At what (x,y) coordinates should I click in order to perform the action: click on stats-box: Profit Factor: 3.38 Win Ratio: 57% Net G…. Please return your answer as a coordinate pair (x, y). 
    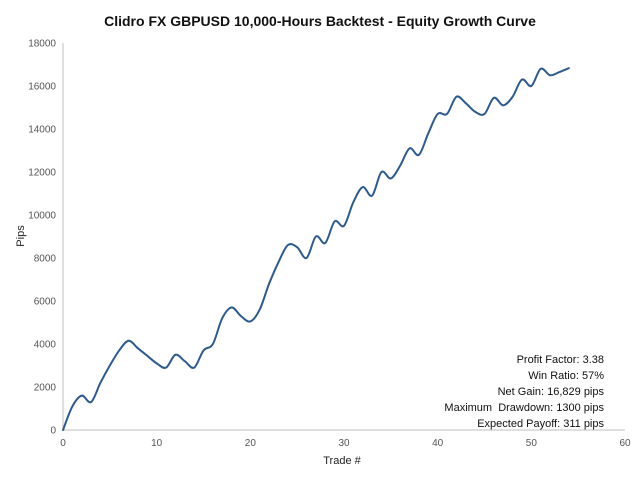
    Looking at the image, I should click on (524, 392).